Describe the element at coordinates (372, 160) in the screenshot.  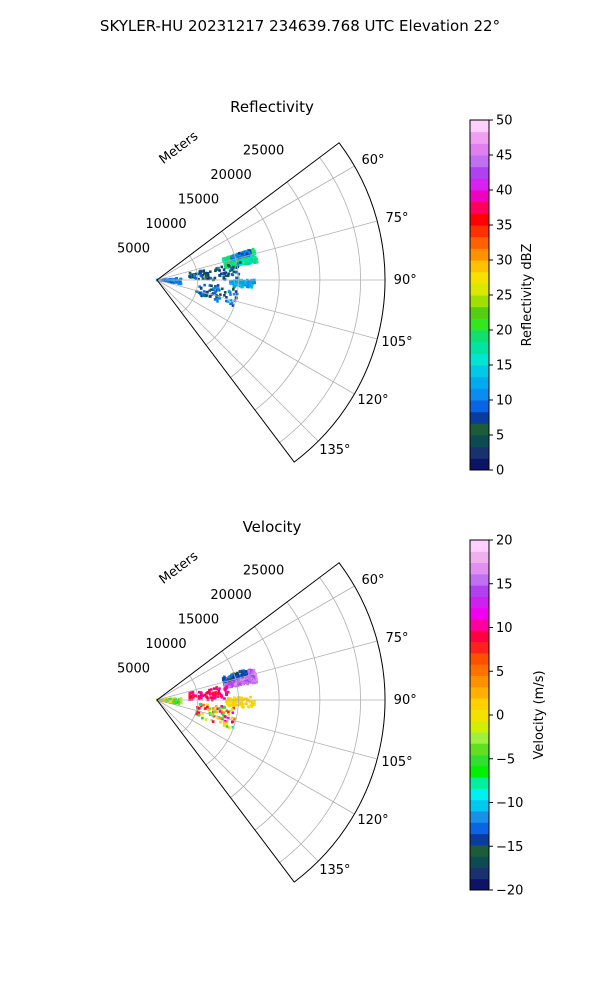
I see `azimuth-tick-label: 60°` at that location.